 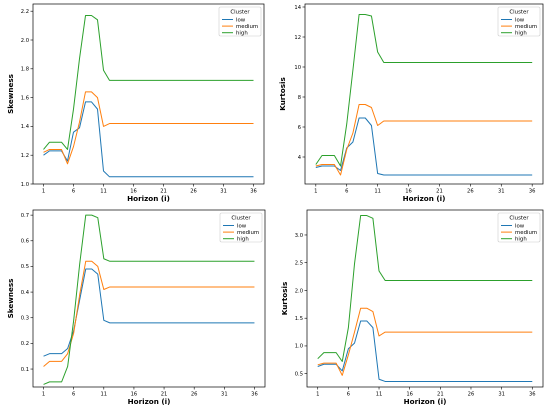 What do you see at coordinates (297, 68) in the screenshot?
I see `y-tick-label: 10` at bounding box center [297, 68].